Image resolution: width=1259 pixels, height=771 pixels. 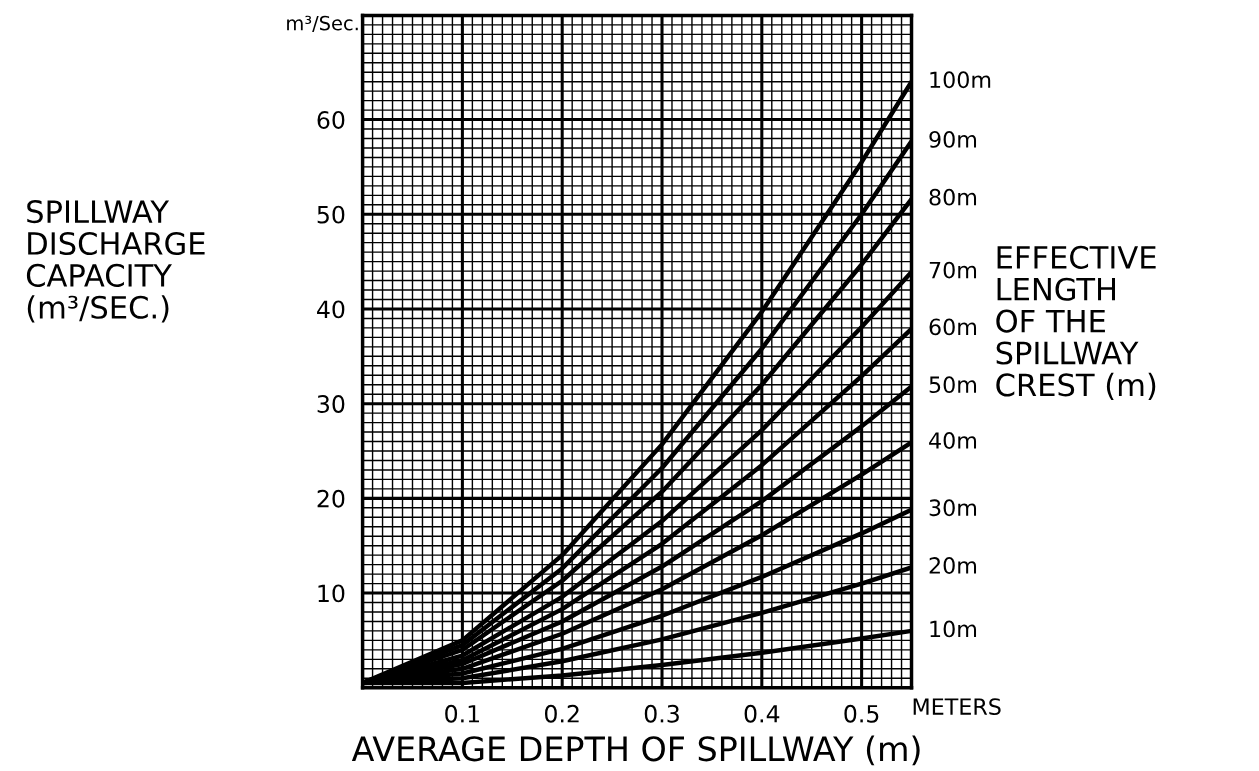 What do you see at coordinates (960, 80) in the screenshot?
I see `series-label: 100m` at bounding box center [960, 80].